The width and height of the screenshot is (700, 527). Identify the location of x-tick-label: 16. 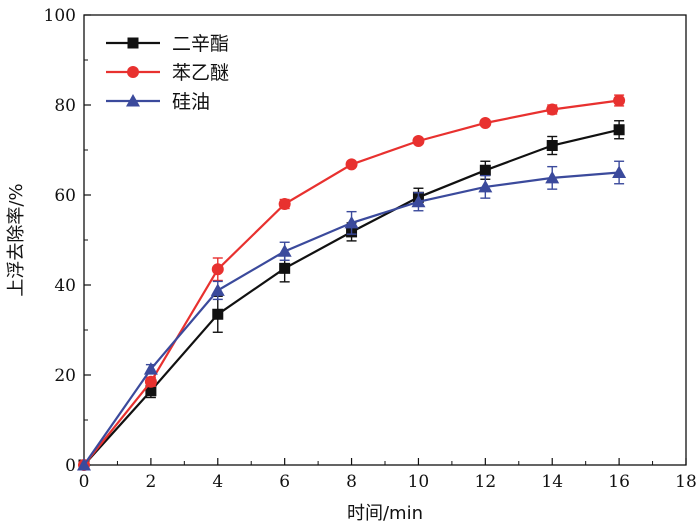
(619, 482).